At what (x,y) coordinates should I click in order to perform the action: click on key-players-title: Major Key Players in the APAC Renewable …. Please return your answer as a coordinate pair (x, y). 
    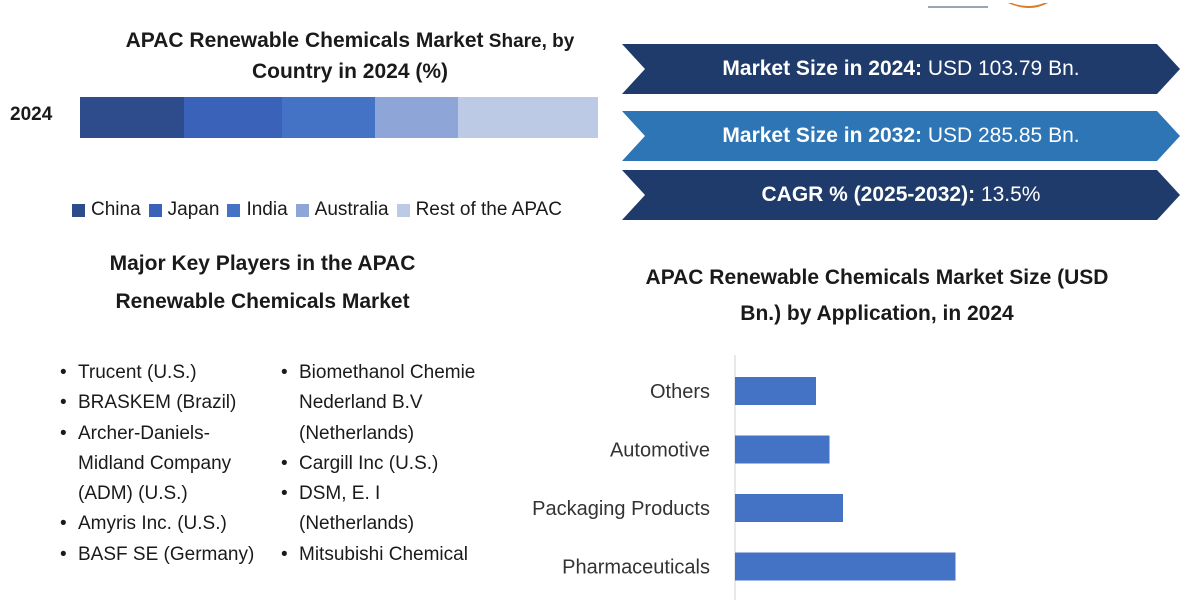
    Looking at the image, I should click on (262, 282).